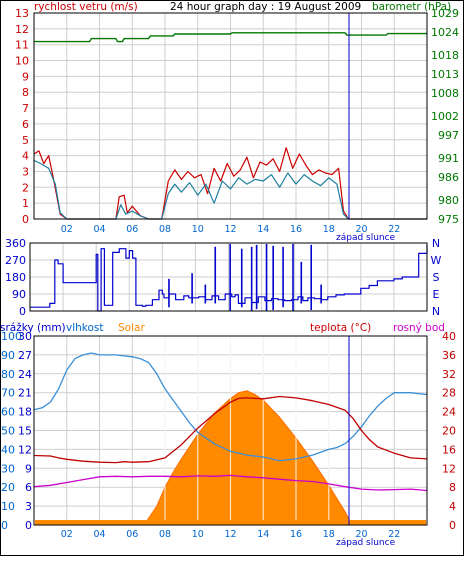 The height and width of the screenshot is (566, 464). Describe the element at coordinates (99, 229) in the screenshot. I see `wind-hour-label-04: 04` at that location.